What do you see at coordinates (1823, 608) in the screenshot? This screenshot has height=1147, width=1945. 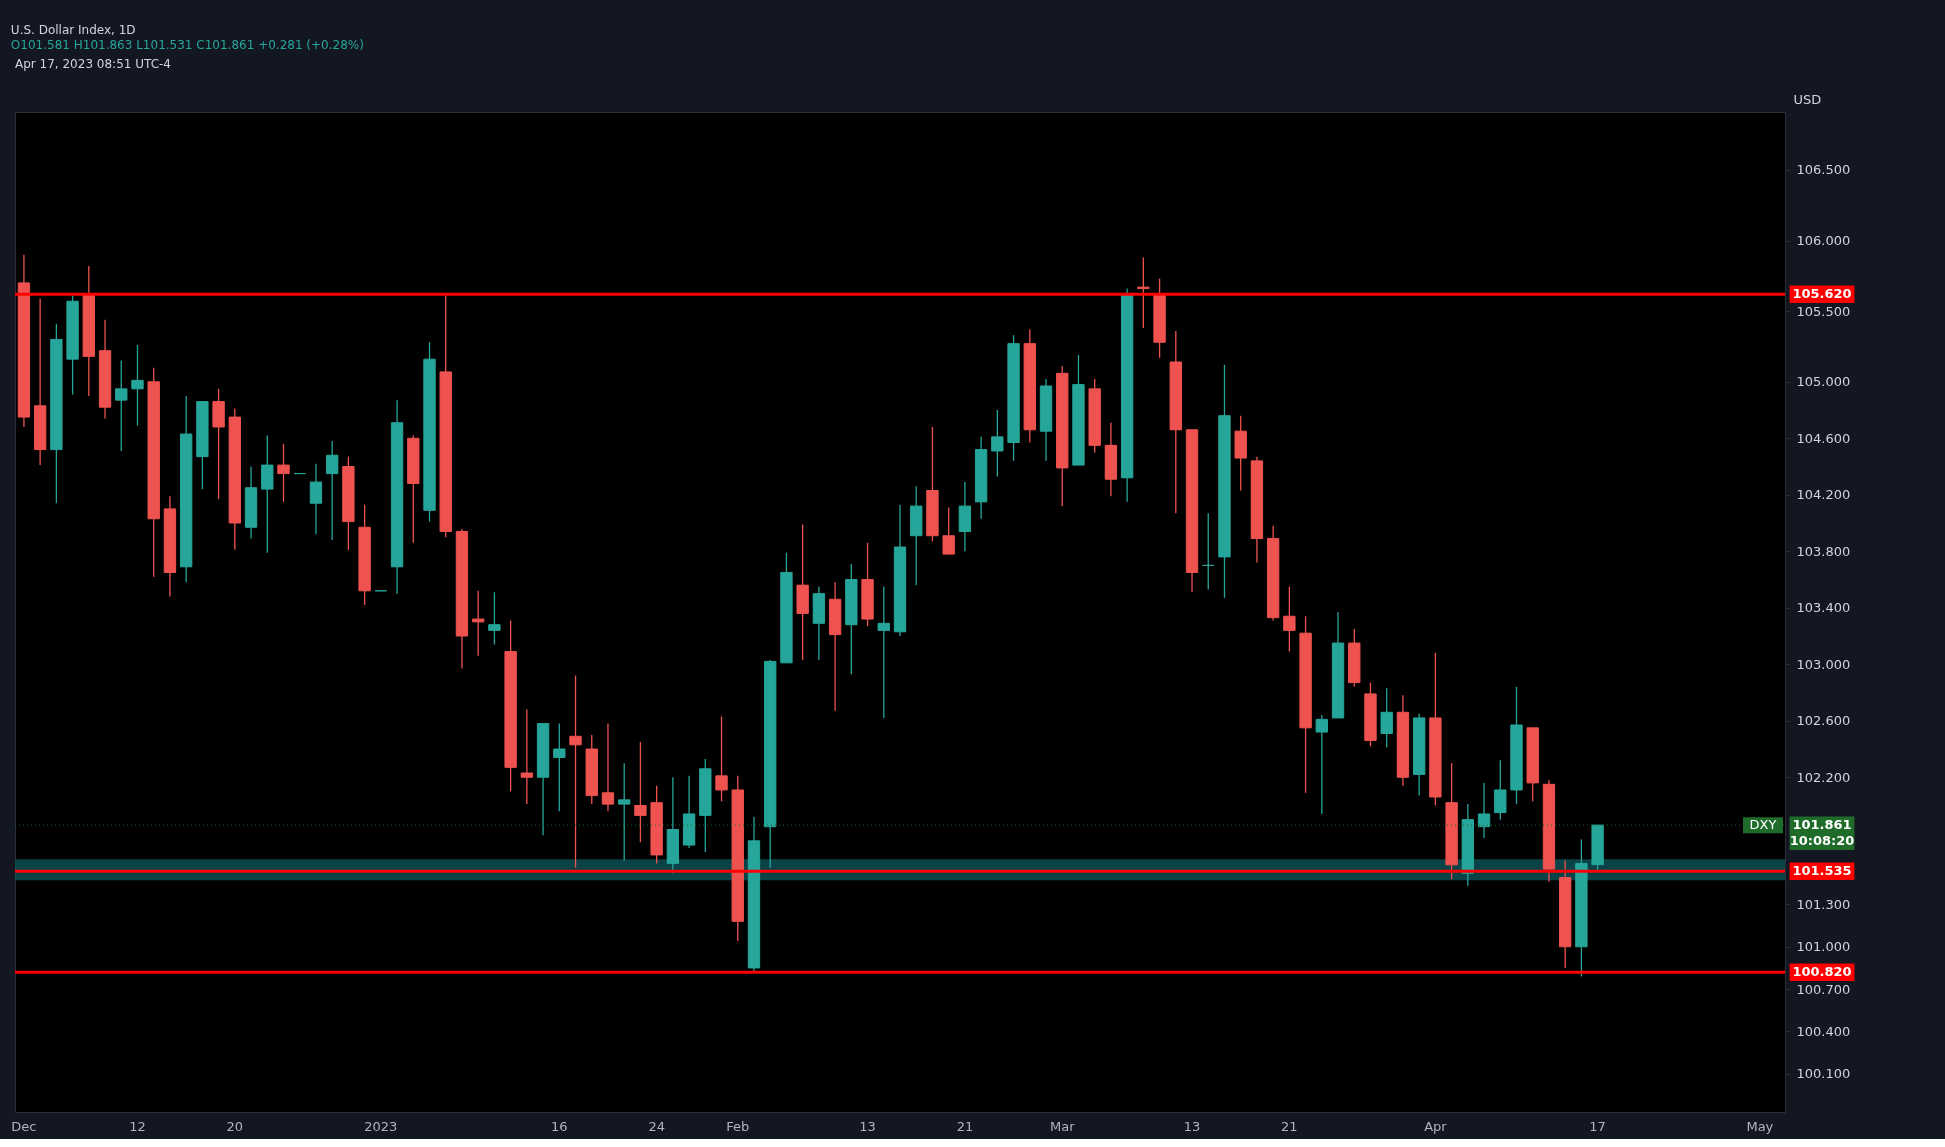 I see `y-tick-label: 103.400` at bounding box center [1823, 608].